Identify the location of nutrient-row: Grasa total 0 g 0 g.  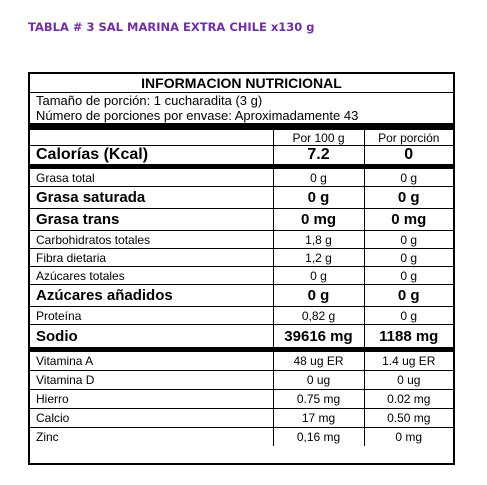
(241, 178).